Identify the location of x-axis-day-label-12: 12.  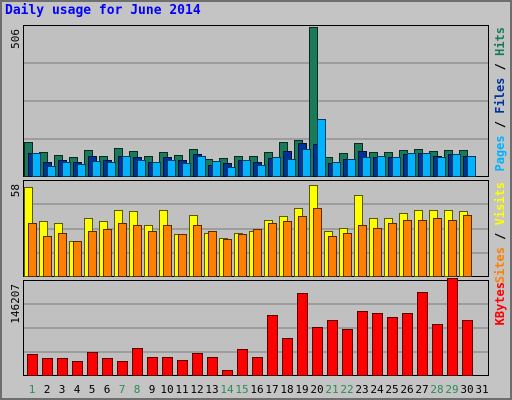
(196, 389).